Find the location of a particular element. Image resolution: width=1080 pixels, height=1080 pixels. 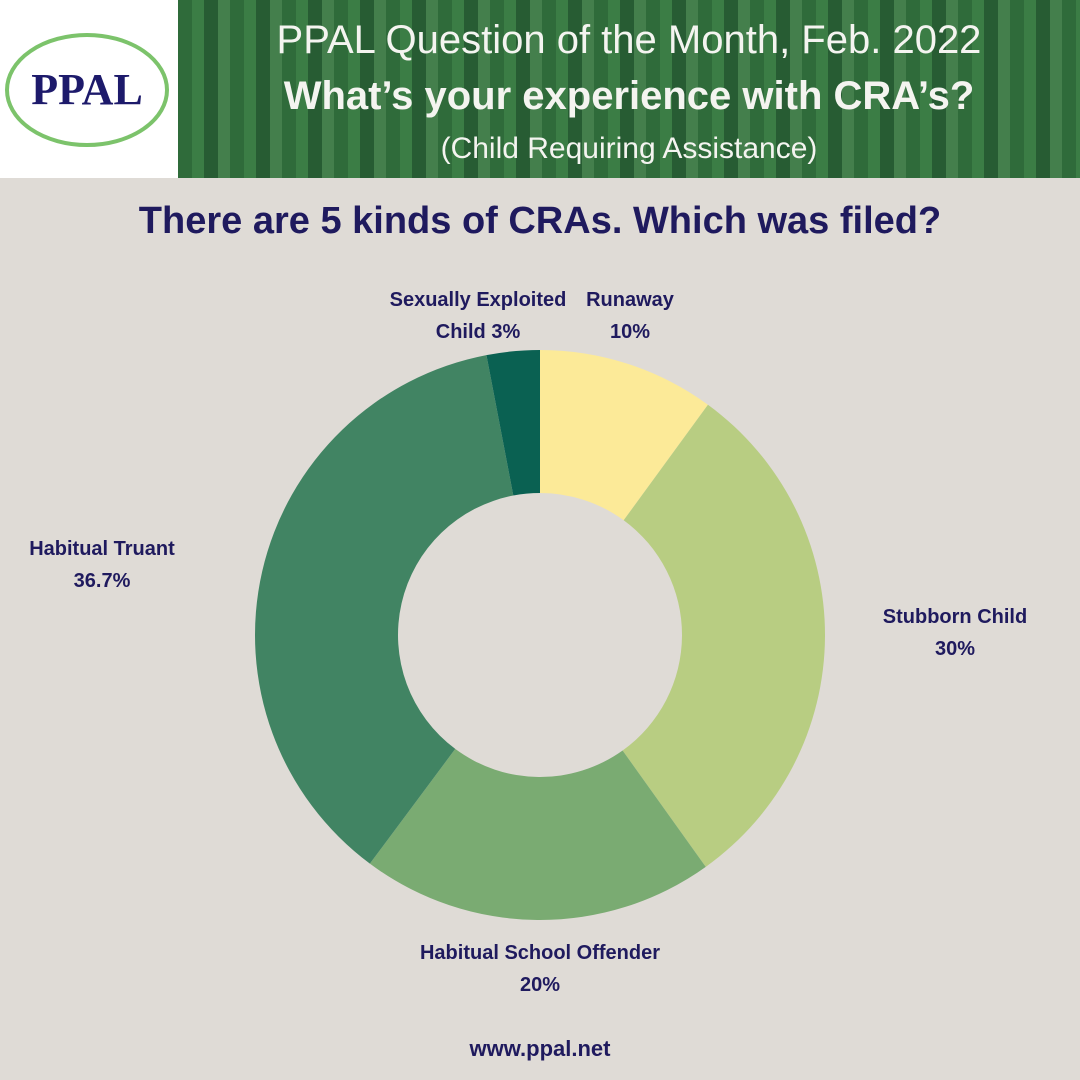

logo-ring is located at coordinates (87, 90).